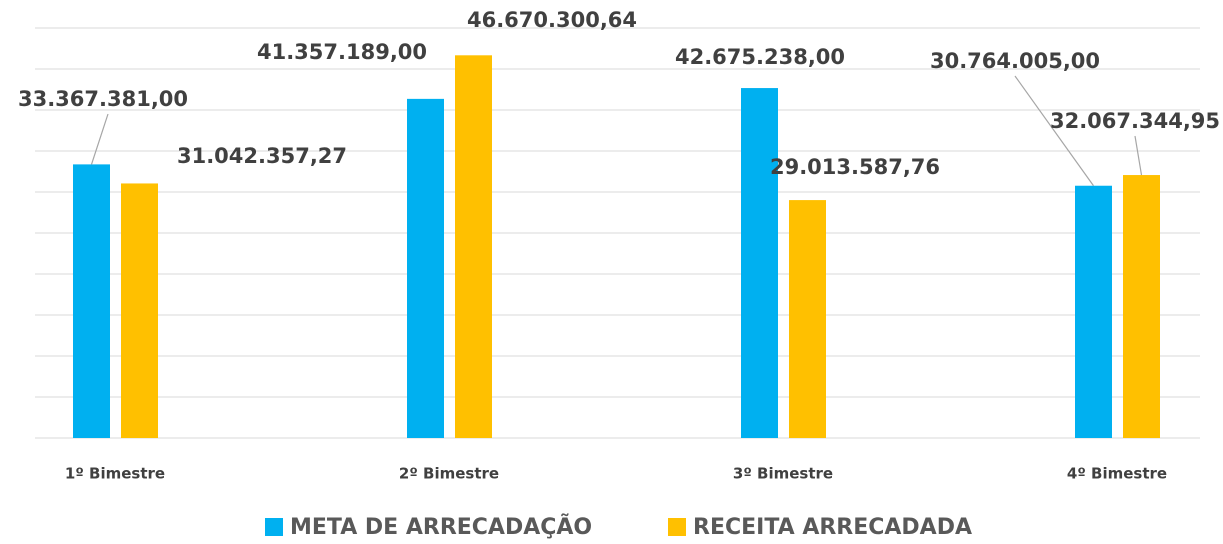  I want to click on data-label: 31.042.357,27, so click(262, 156).